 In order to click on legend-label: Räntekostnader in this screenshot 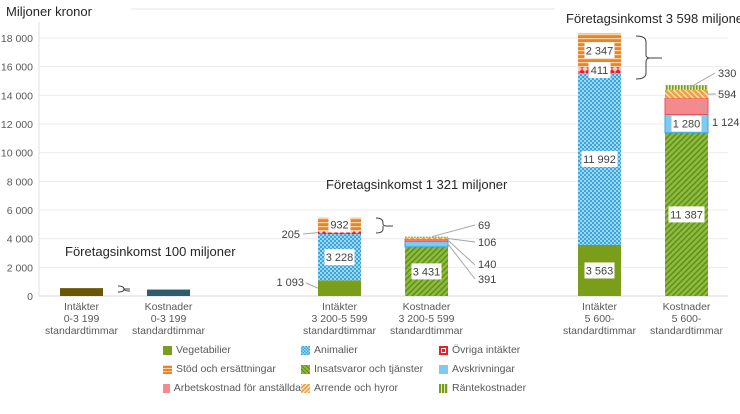, I will do `click(489, 388)`.